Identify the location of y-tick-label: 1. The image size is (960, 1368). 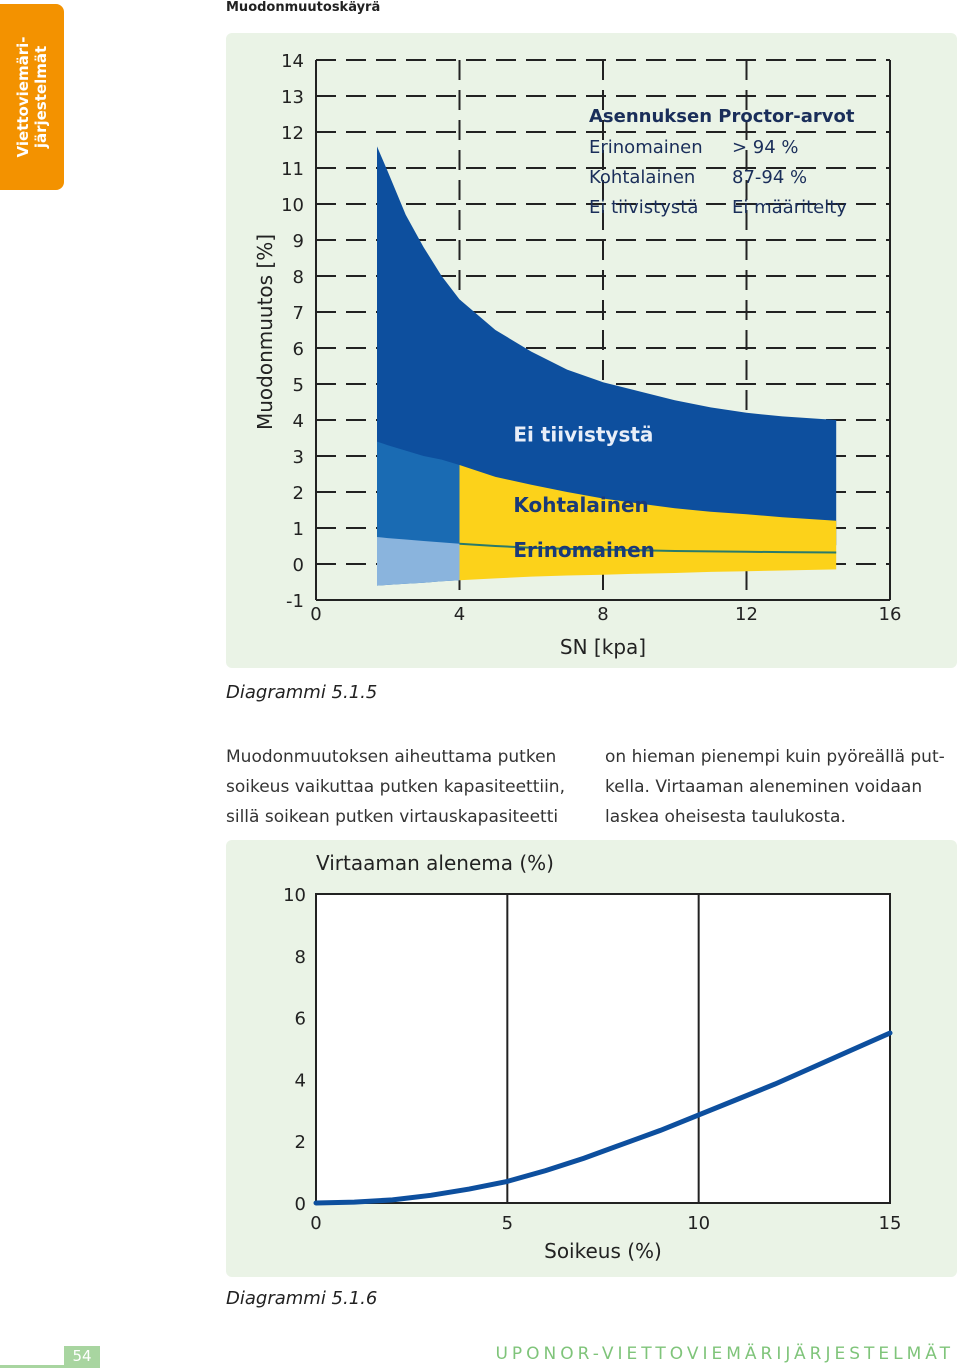
(298, 529).